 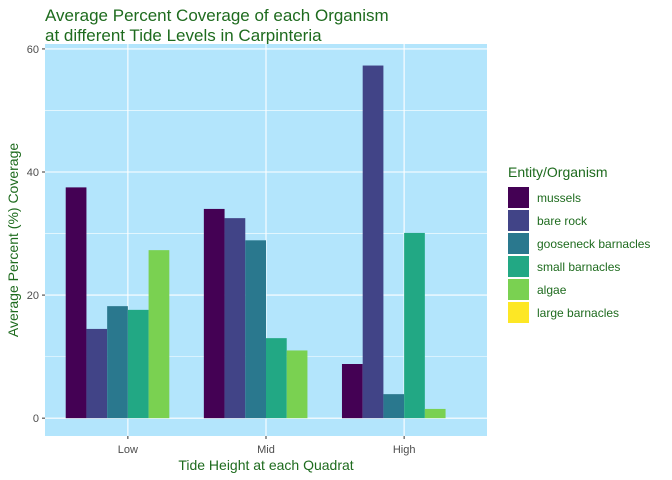 What do you see at coordinates (552, 289) in the screenshot?
I see `legend-label: algae` at bounding box center [552, 289].